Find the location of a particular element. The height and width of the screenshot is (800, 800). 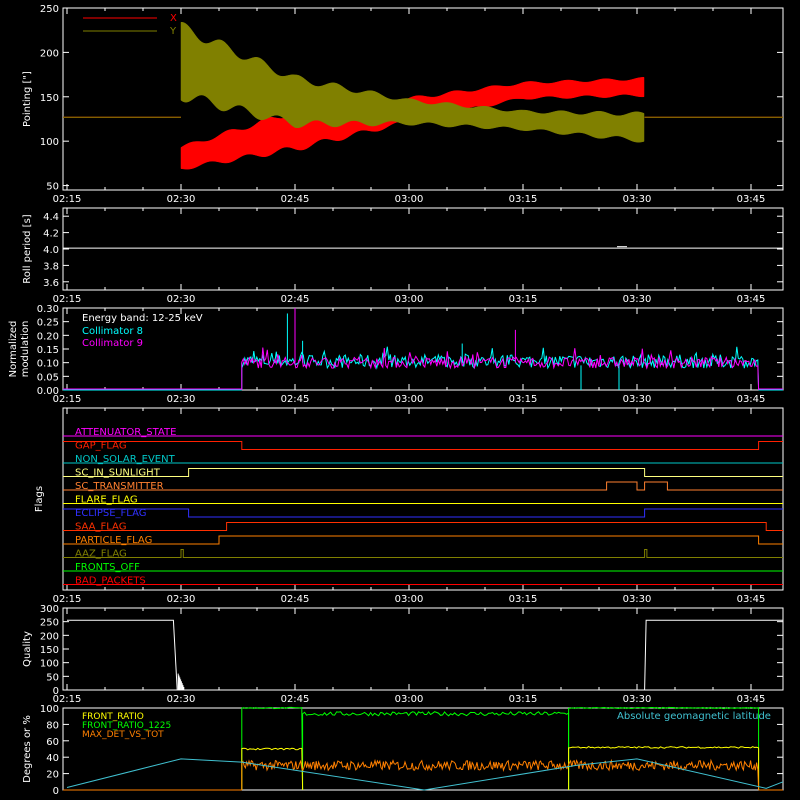

series-Collimator 8-trace is located at coordinates (500, 368).